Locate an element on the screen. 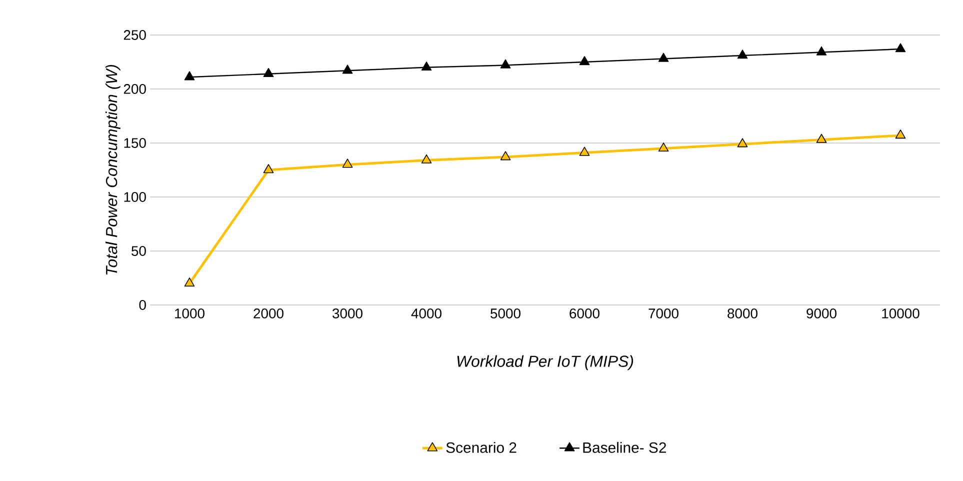  legend-label: Baseline- S2 is located at coordinates (624, 447).